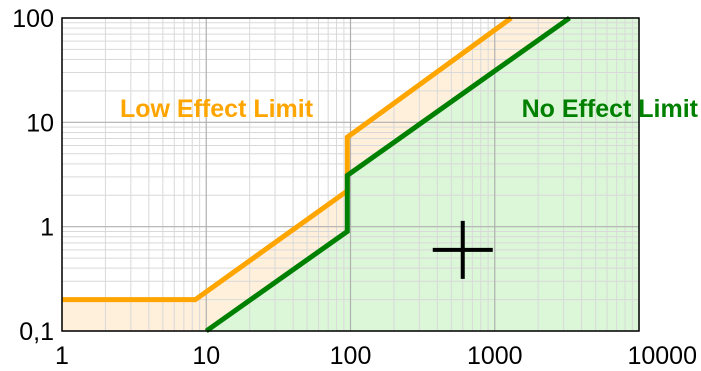 This screenshot has width=701, height=371. What do you see at coordinates (40, 123) in the screenshot?
I see `y-tick-label: 10` at bounding box center [40, 123].